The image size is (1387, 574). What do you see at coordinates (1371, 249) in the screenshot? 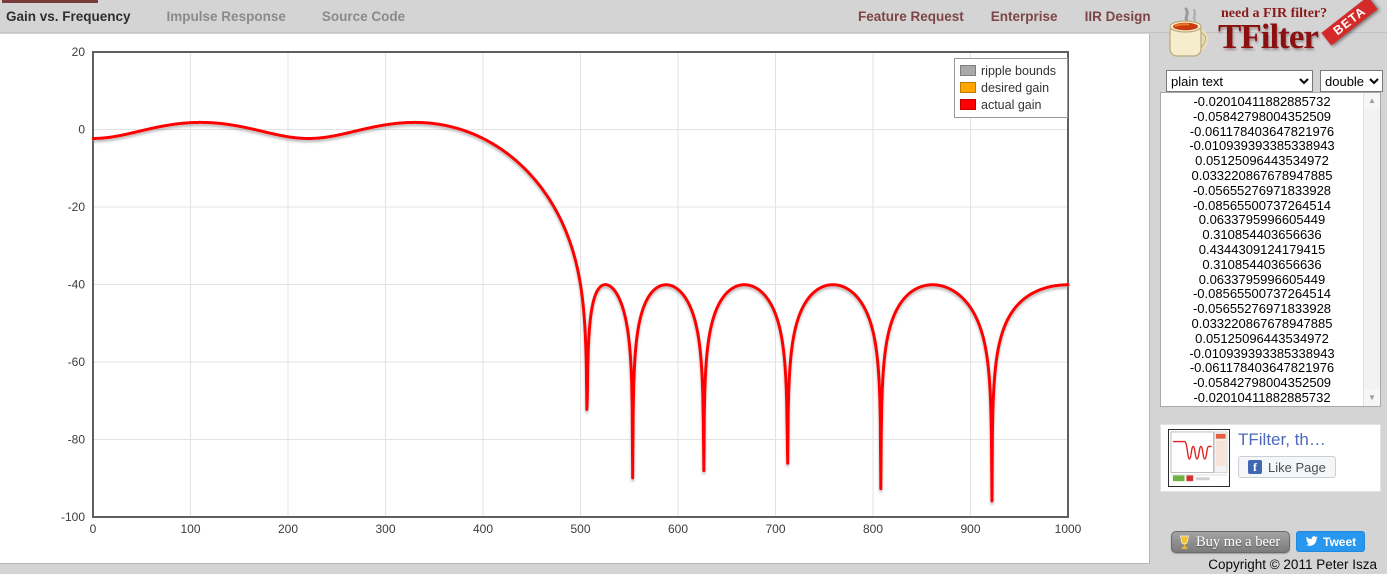
I see `coefficients-scrollbar: ▲ ▼` at bounding box center [1371, 249].